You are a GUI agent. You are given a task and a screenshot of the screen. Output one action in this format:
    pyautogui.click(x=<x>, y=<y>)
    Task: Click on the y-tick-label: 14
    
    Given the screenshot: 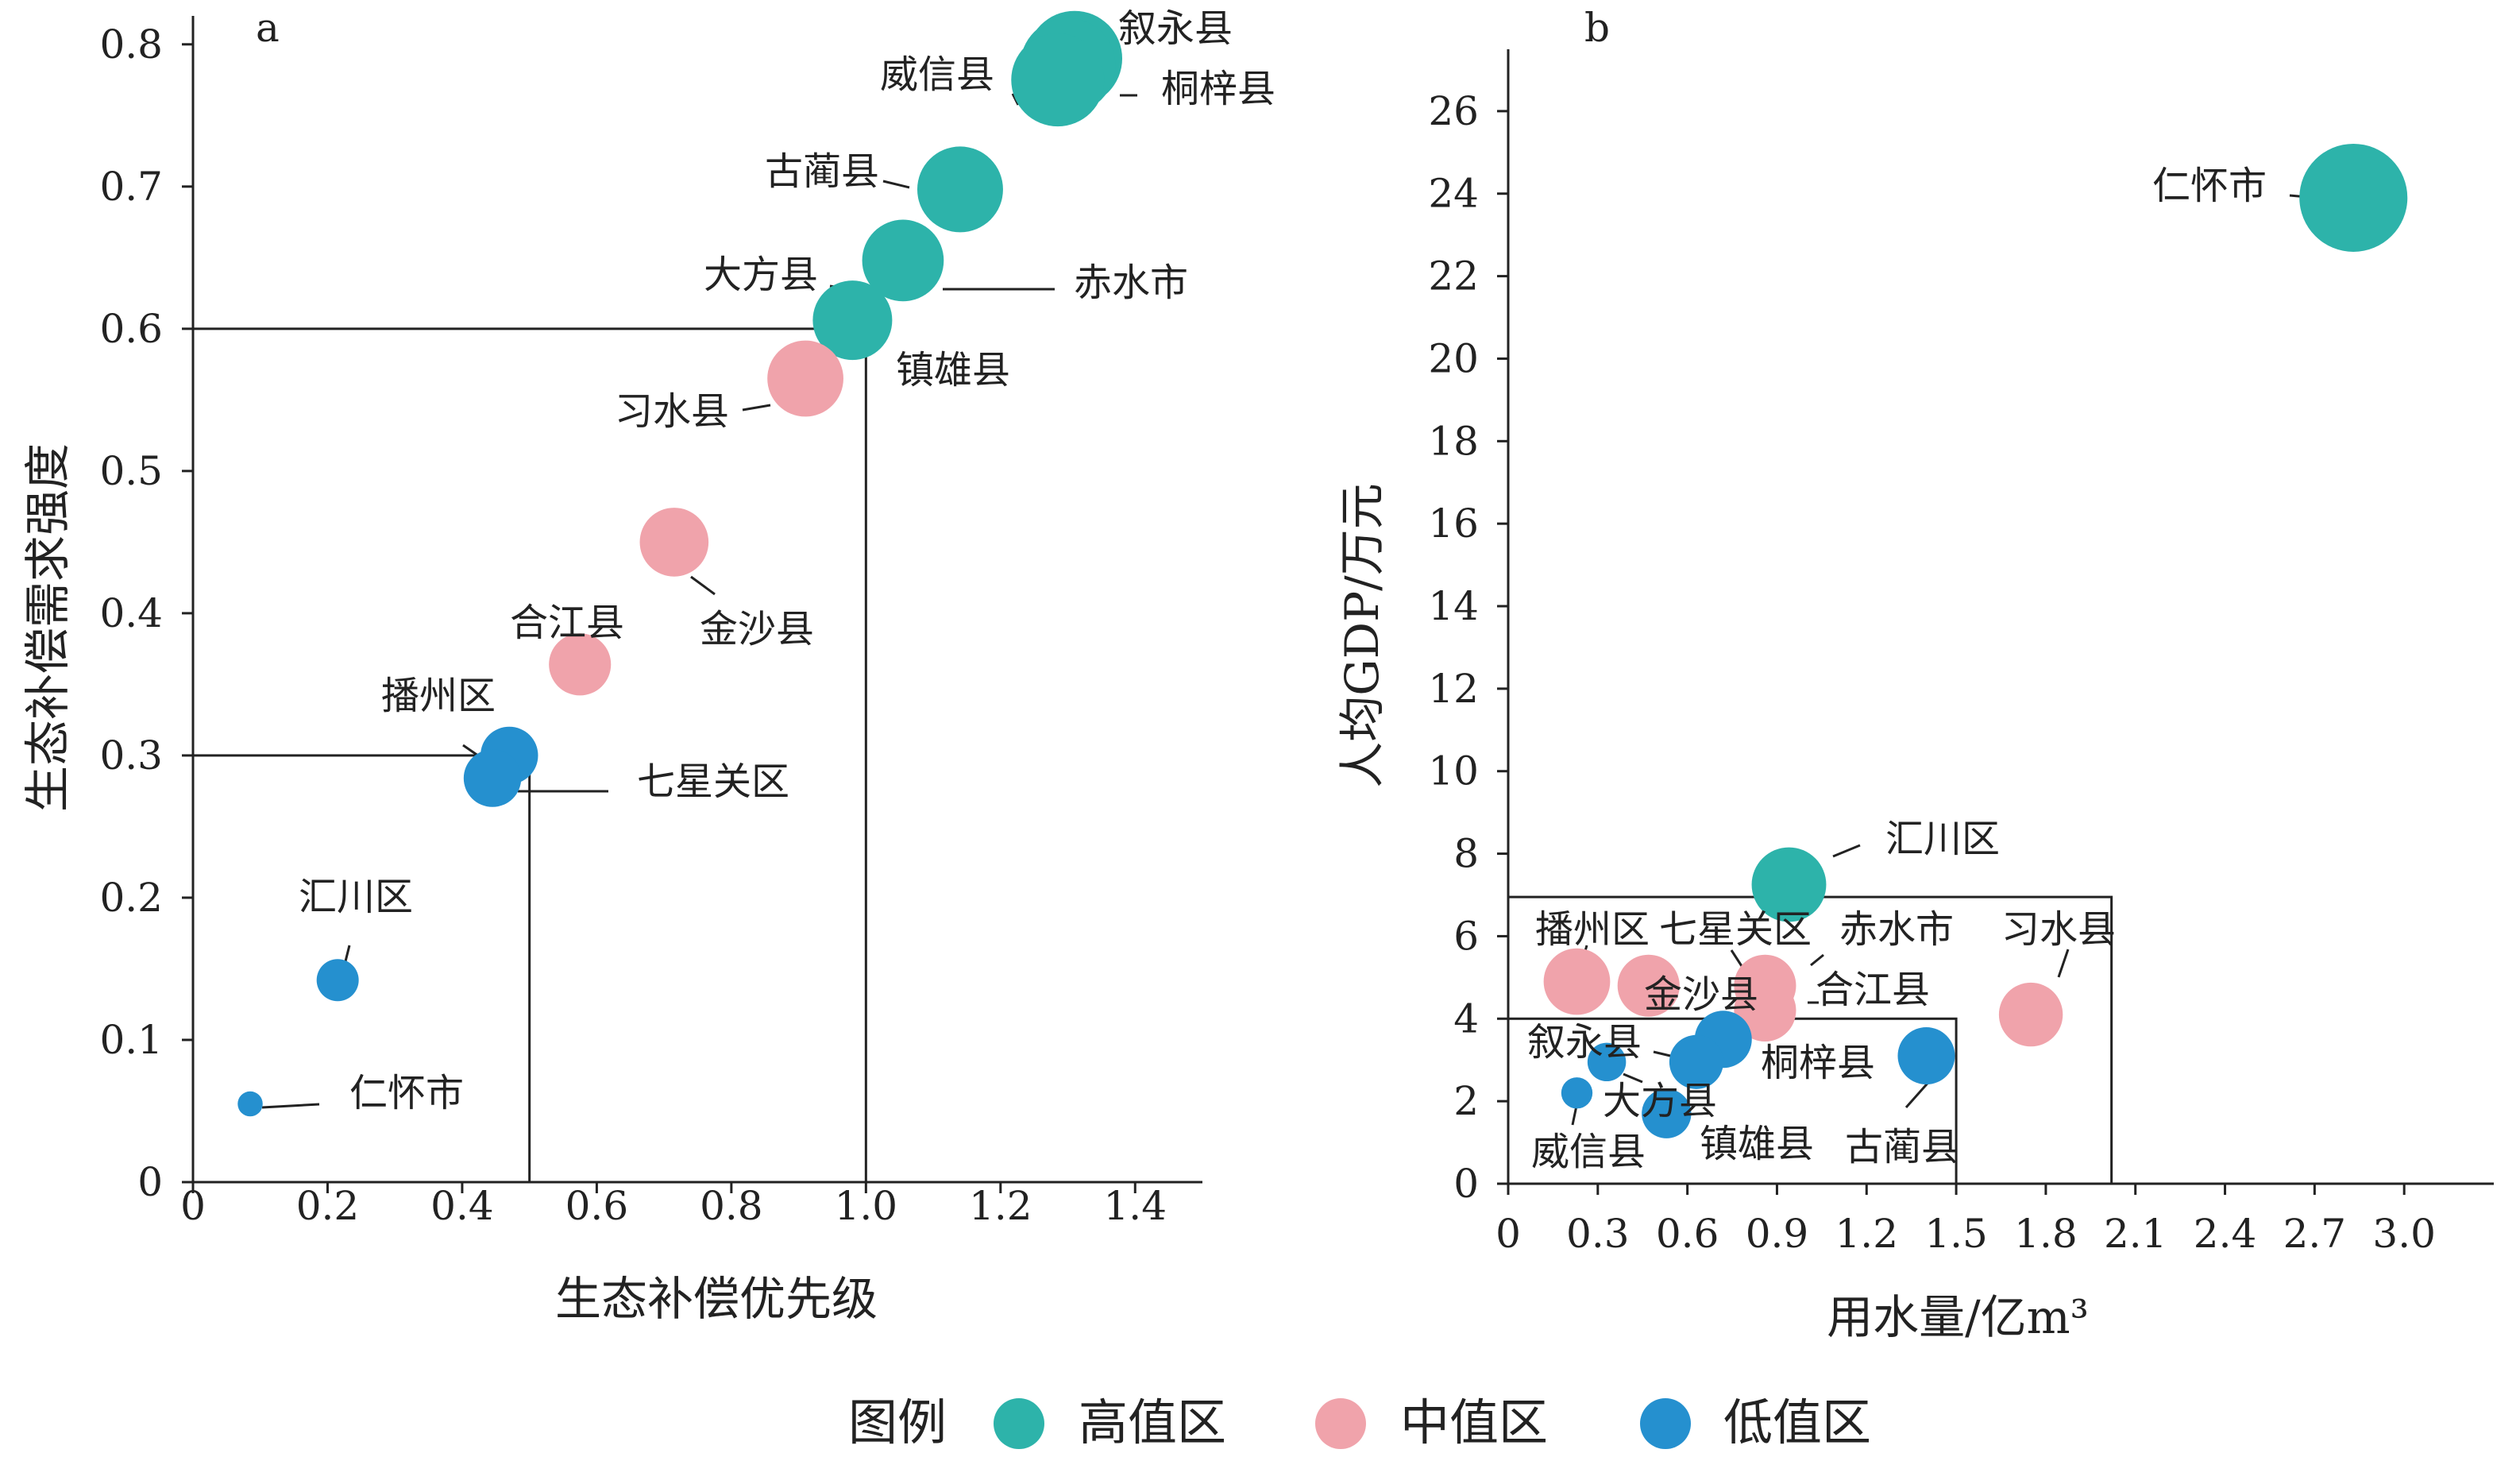 What is the action you would take?
    pyautogui.click(x=1453, y=606)
    